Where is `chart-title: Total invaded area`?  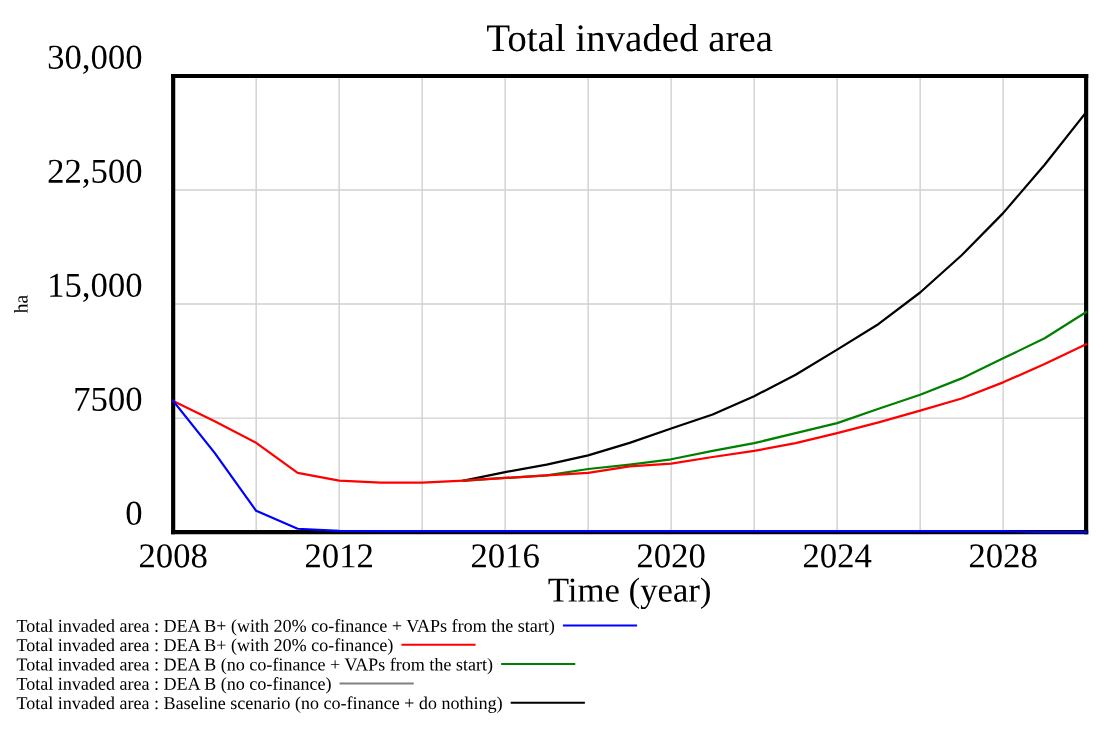 chart-title: Total invaded area is located at coordinates (630, 38).